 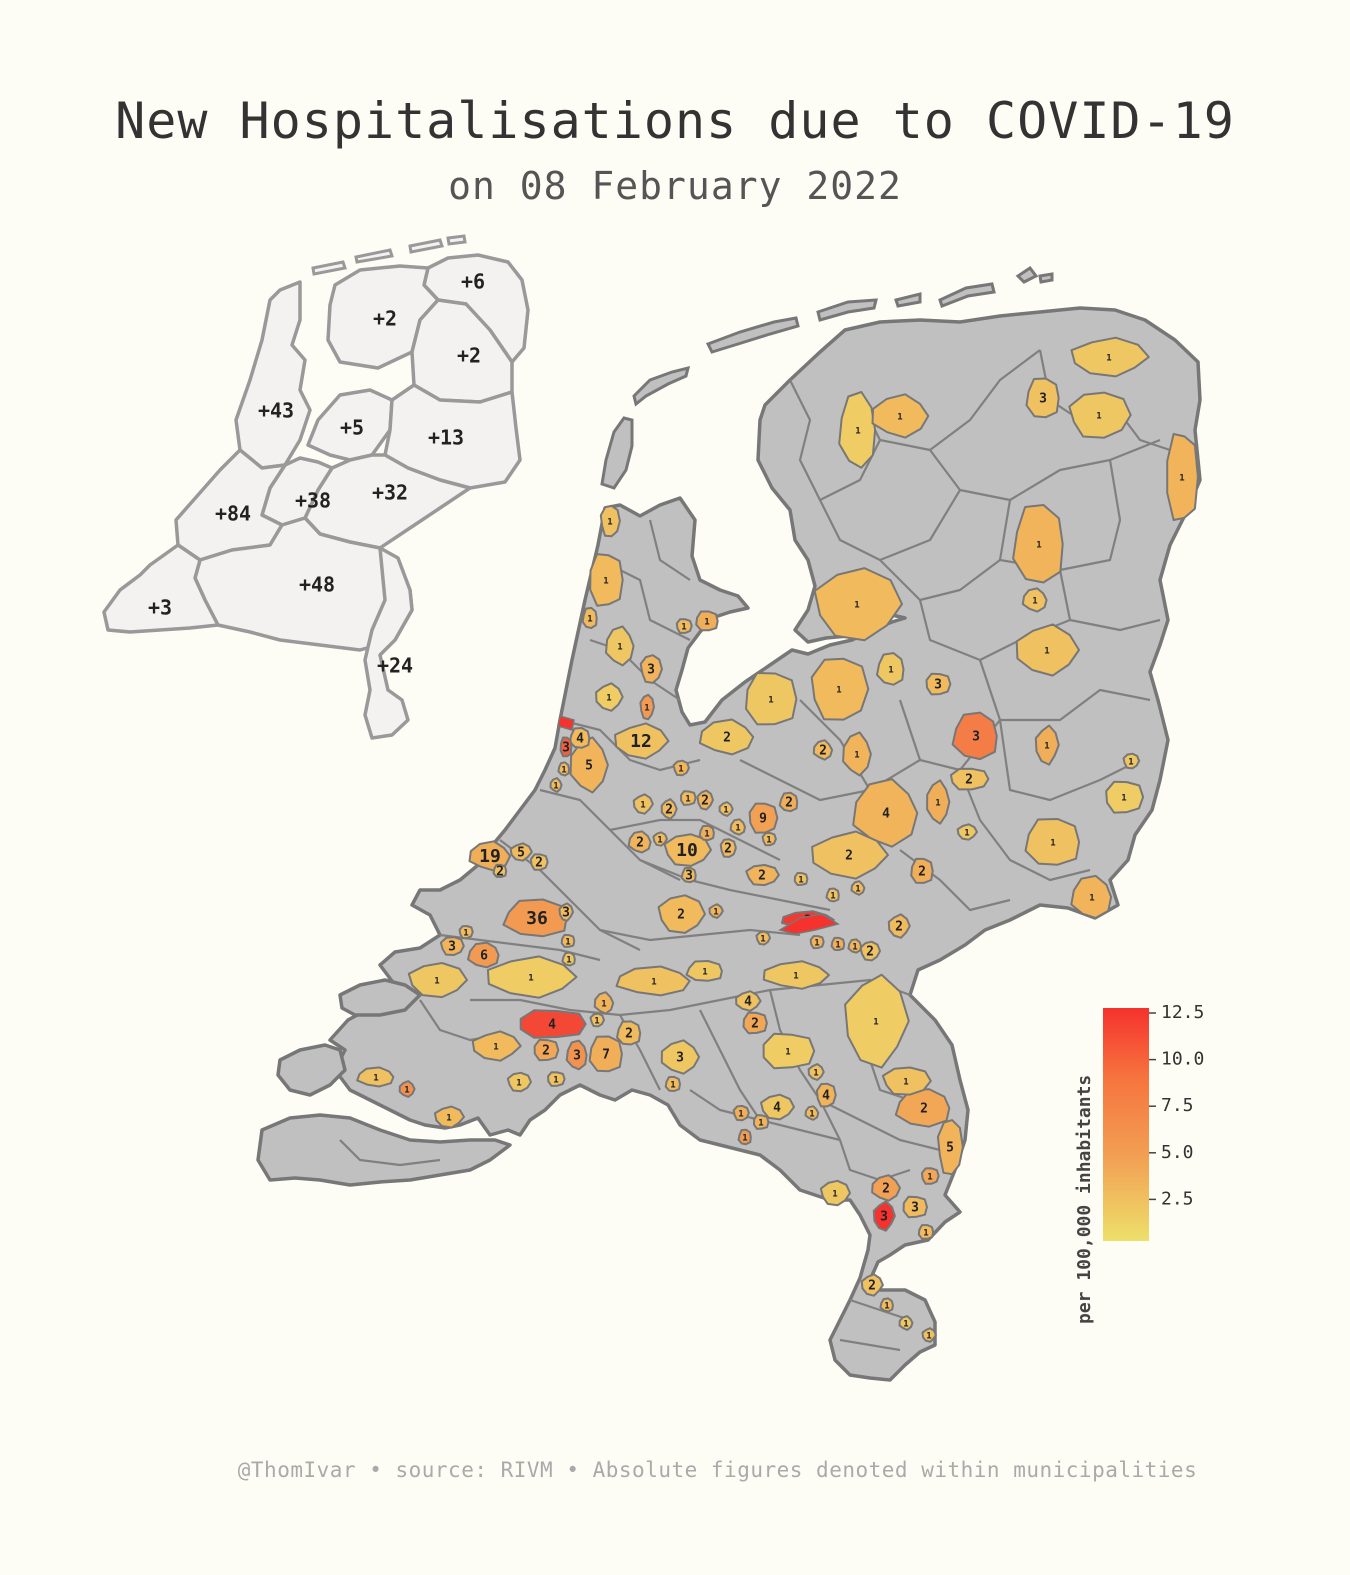 I want to click on province-count-label: +84, so click(x=233, y=514).